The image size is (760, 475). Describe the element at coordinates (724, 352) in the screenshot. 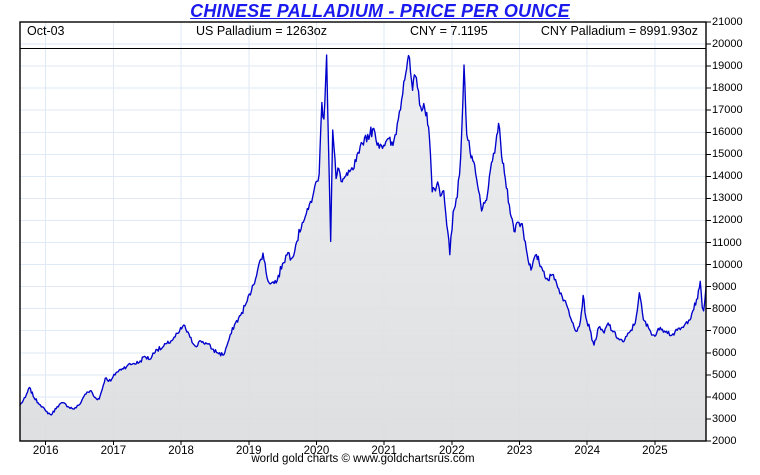

I see `y-tick-label: 6000` at that location.